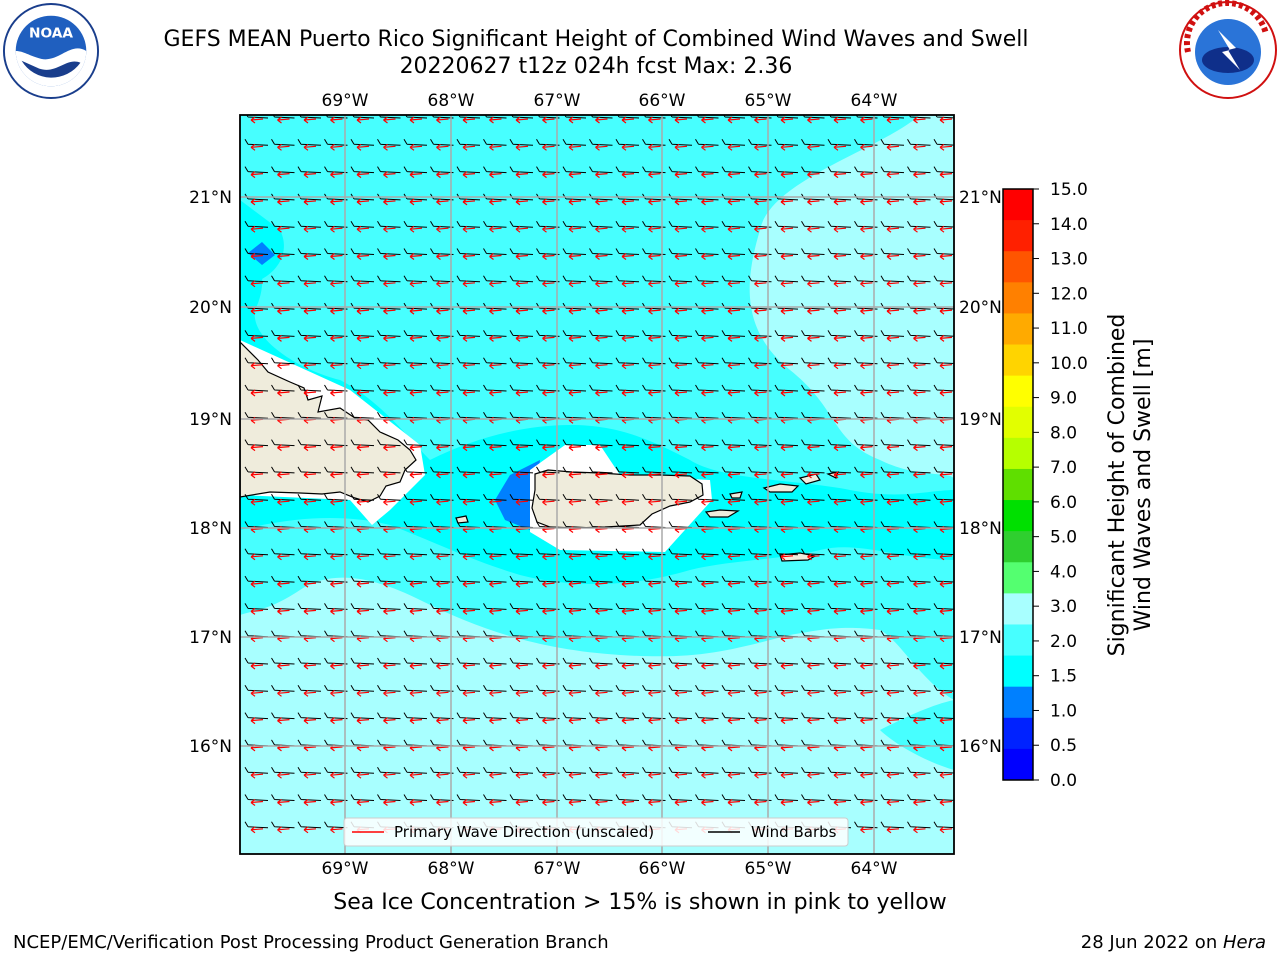  Describe the element at coordinates (610, 101) in the screenshot. I see `lon-labels-top: 69°W 68°W 67°W 66°W 65°W 64°W` at that location.